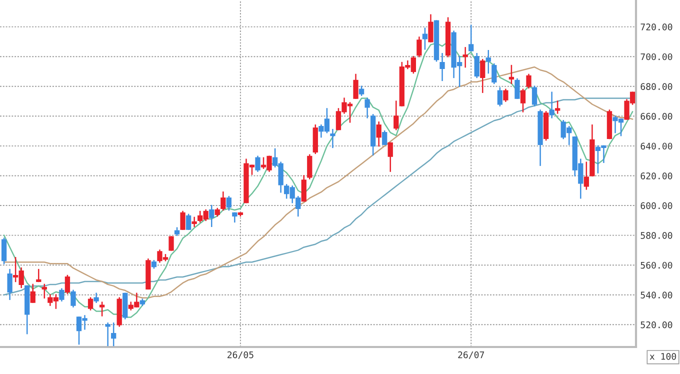 The image size is (680, 374). What do you see at coordinates (241, 355) in the screenshot?
I see `x-tick-label: 26/05` at bounding box center [241, 355].